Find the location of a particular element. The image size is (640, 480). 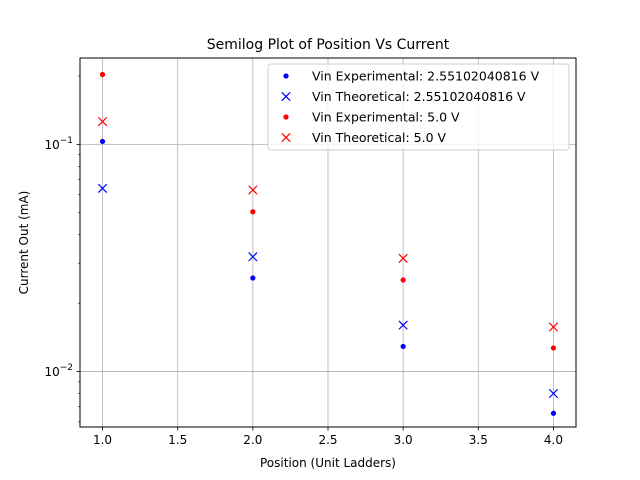

x-axis-label: Position (Unit Ladders) is located at coordinates (328, 463).